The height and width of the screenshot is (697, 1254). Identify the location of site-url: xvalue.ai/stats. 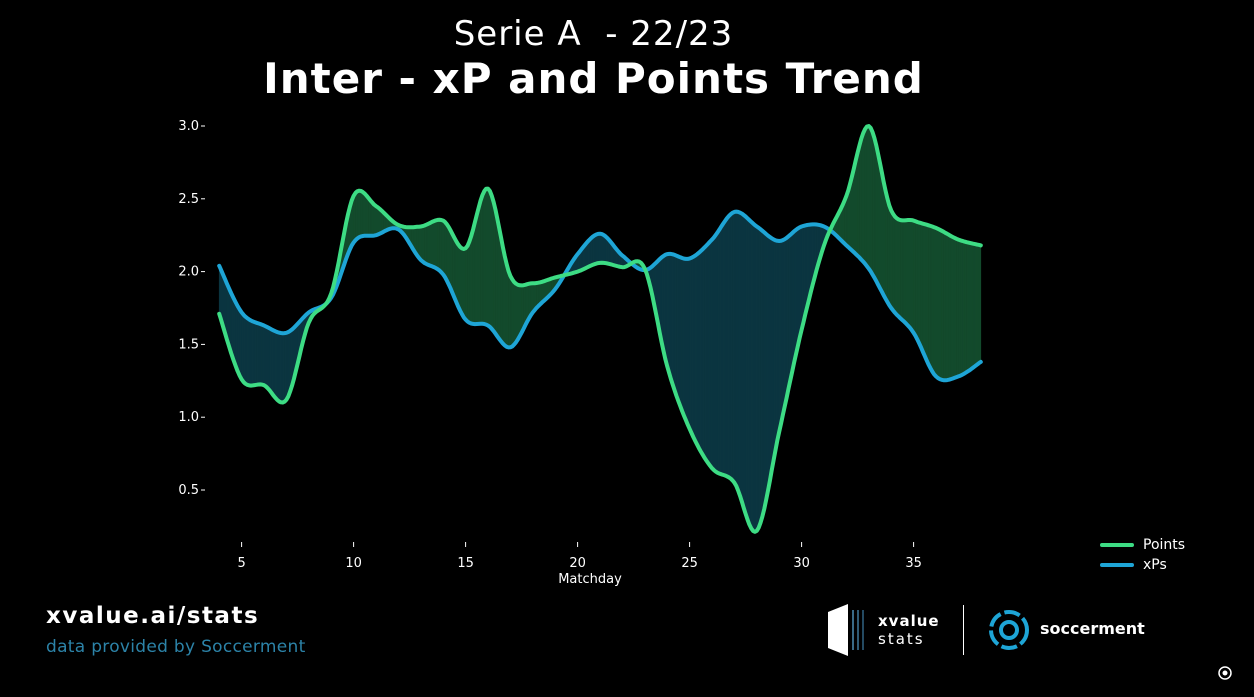
(153, 616).